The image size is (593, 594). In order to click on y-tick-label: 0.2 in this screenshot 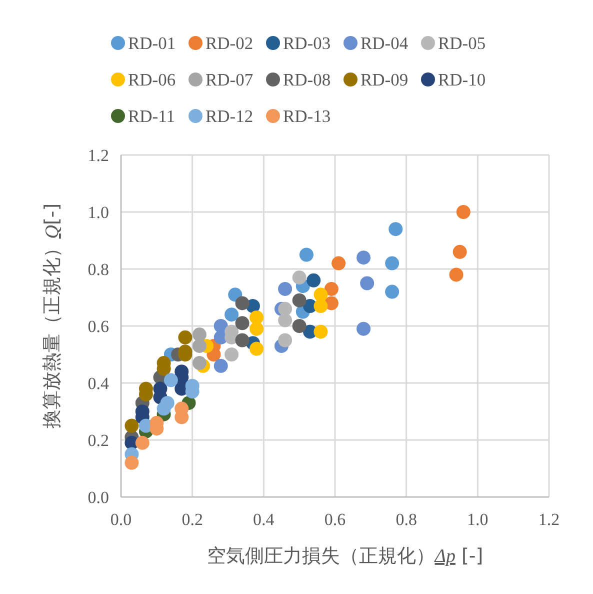, I will do `click(98, 440)`.